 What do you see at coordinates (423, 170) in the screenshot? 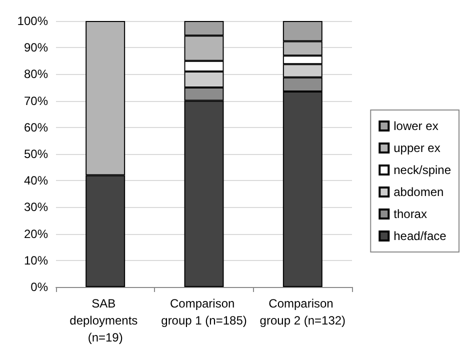
I see `legend-label: neck/spine` at bounding box center [423, 170].